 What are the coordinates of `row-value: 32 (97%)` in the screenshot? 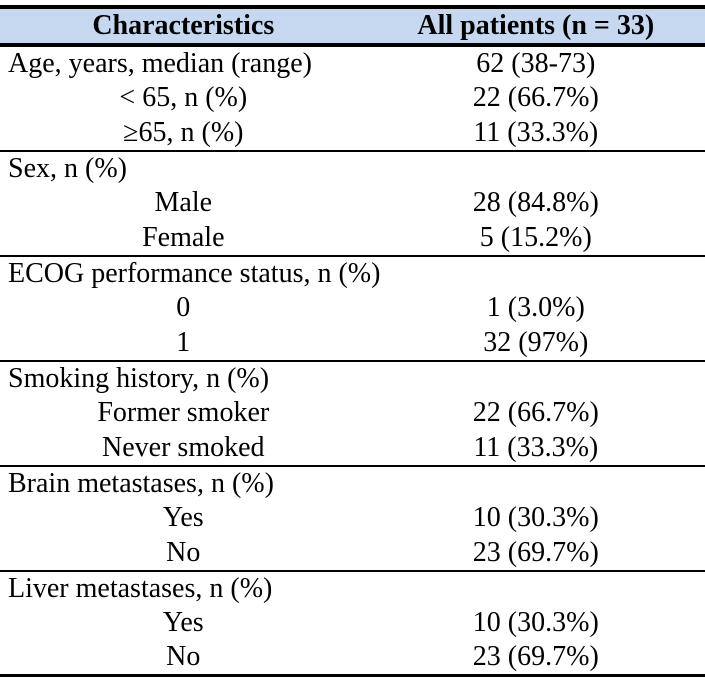 It's located at (536, 342).